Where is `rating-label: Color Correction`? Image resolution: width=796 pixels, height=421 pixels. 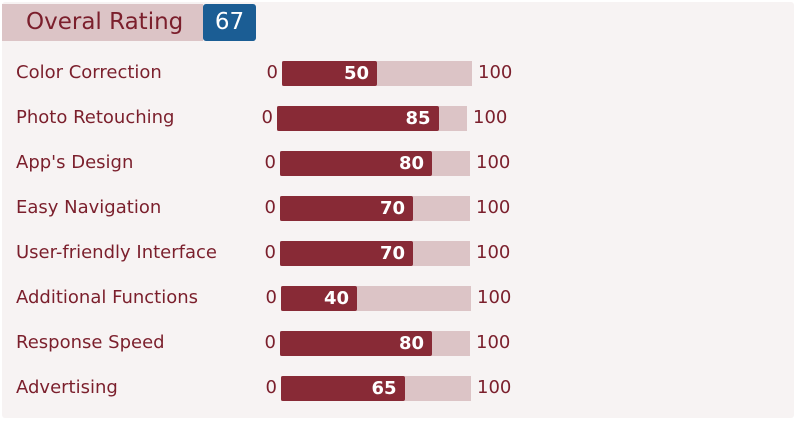 rating-label: Color Correction is located at coordinates (89, 72).